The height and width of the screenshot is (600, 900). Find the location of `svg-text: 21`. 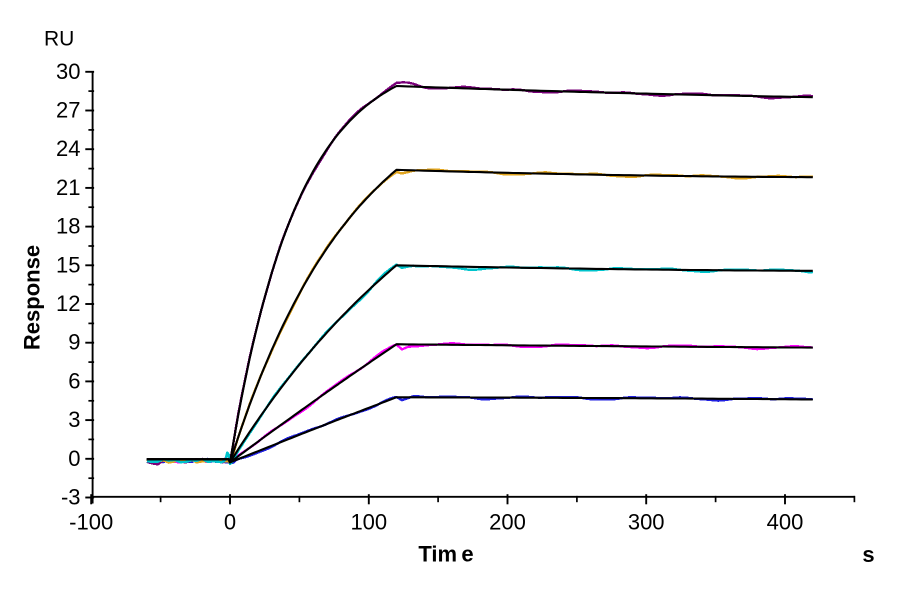

svg-text: 21 is located at coordinates (68, 187).